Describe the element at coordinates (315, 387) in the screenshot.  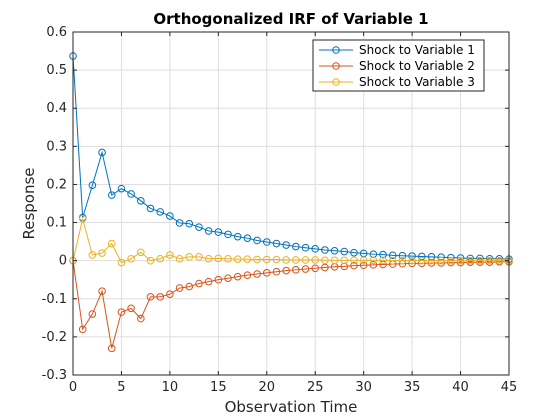
I see `x-tick-label: 25` at that location.